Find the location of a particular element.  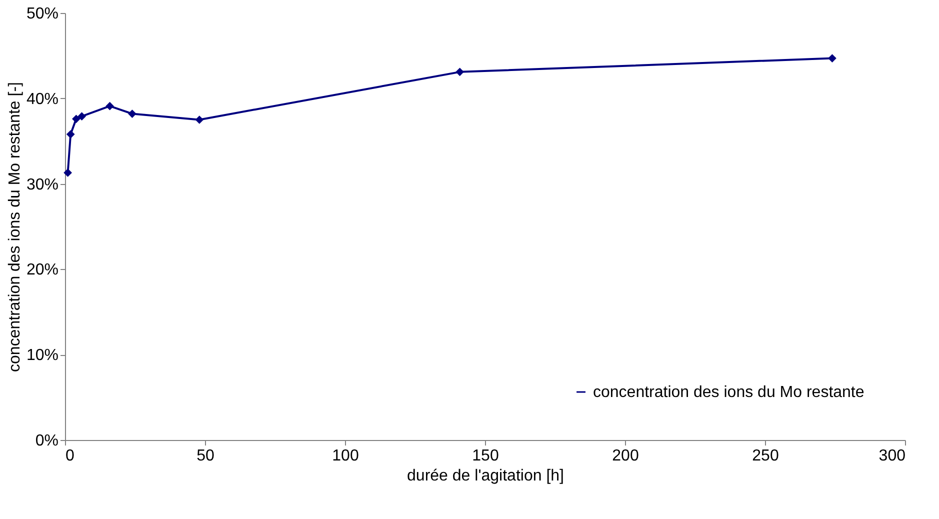

y-tick-label: 20% is located at coordinates (42, 270).